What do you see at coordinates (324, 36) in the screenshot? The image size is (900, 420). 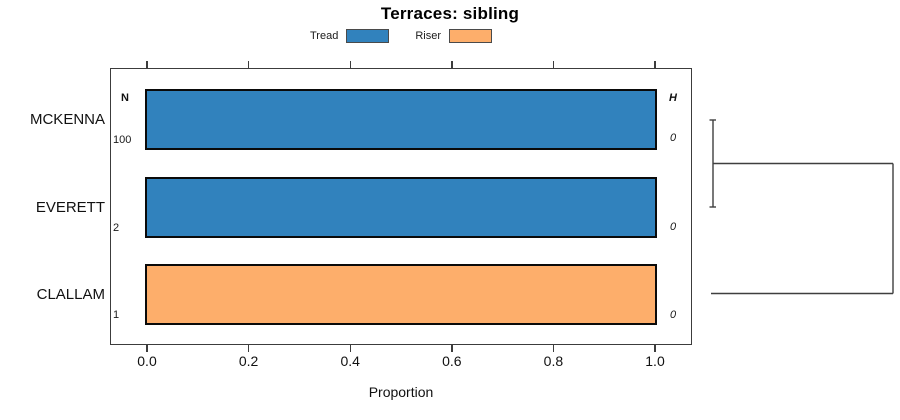 I see `legend-label-tread: Tread` at bounding box center [324, 36].